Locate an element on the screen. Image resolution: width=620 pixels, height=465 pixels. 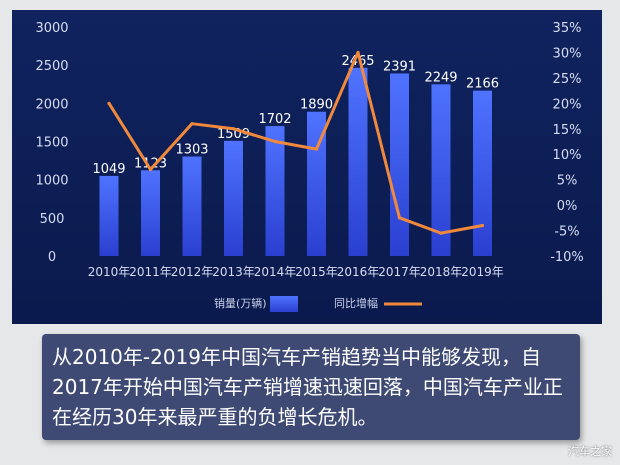
left-axis-tick: 0 is located at coordinates (52, 257).